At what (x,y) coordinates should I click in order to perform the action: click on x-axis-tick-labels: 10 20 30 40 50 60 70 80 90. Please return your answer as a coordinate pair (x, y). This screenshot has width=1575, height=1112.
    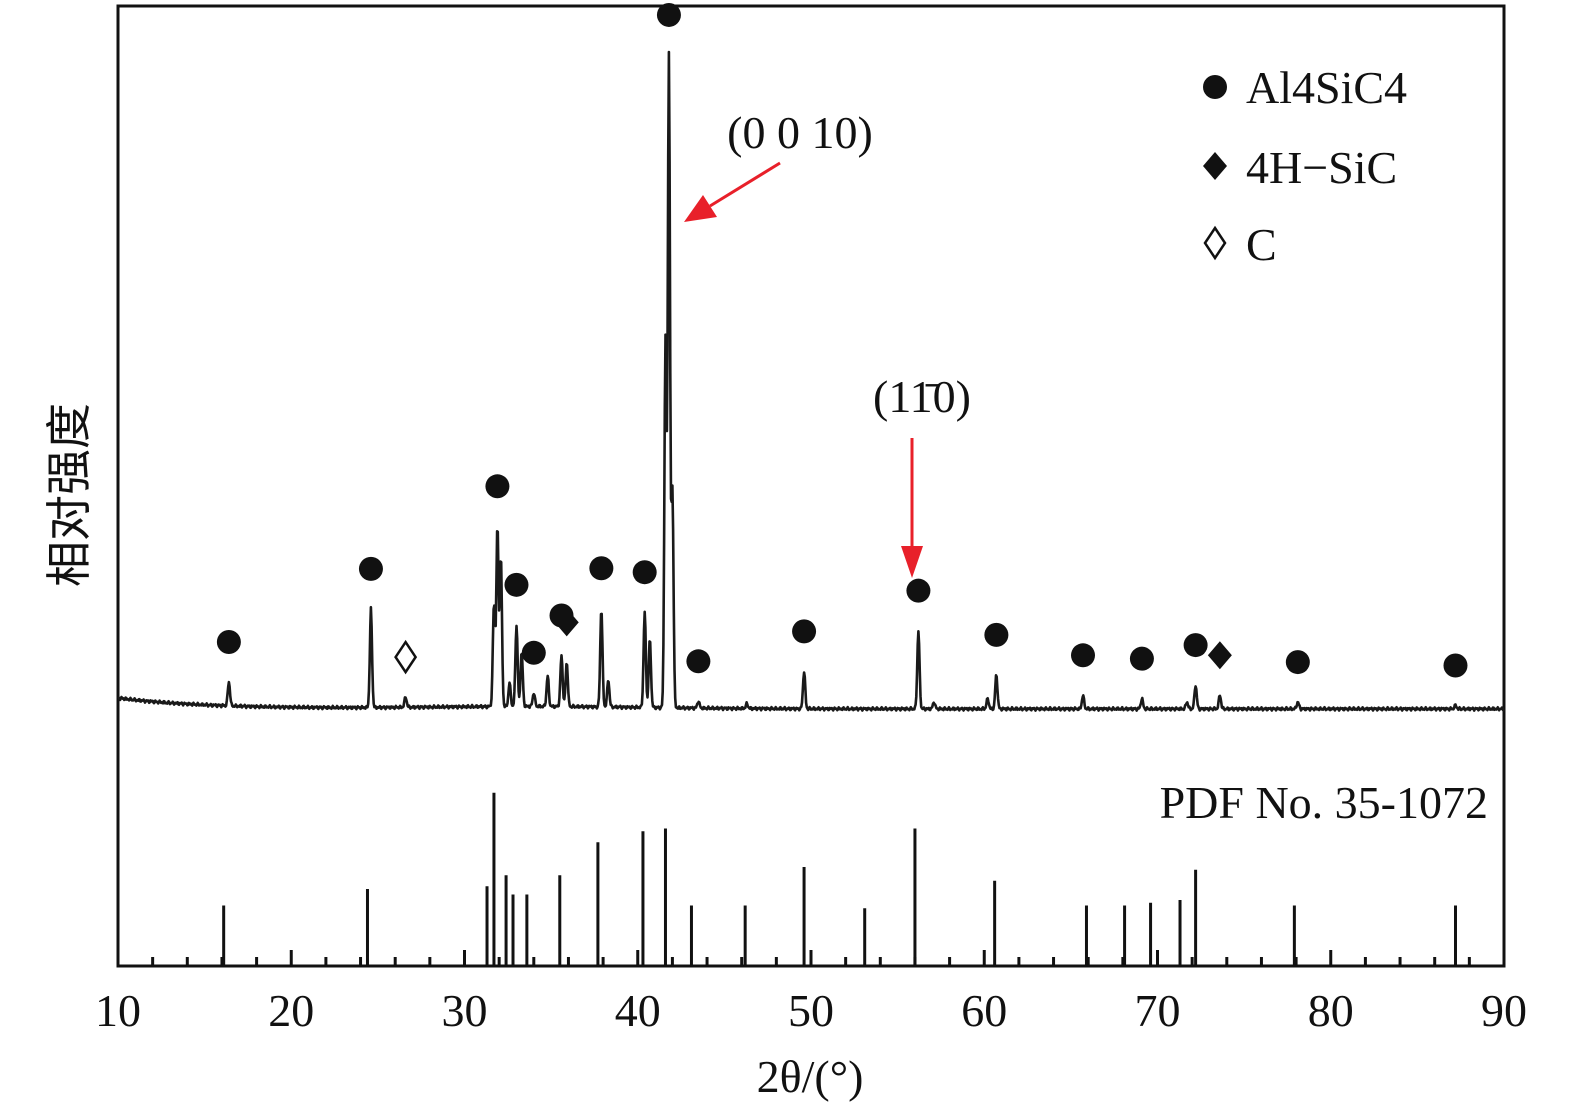
    Looking at the image, I should click on (811, 1010).